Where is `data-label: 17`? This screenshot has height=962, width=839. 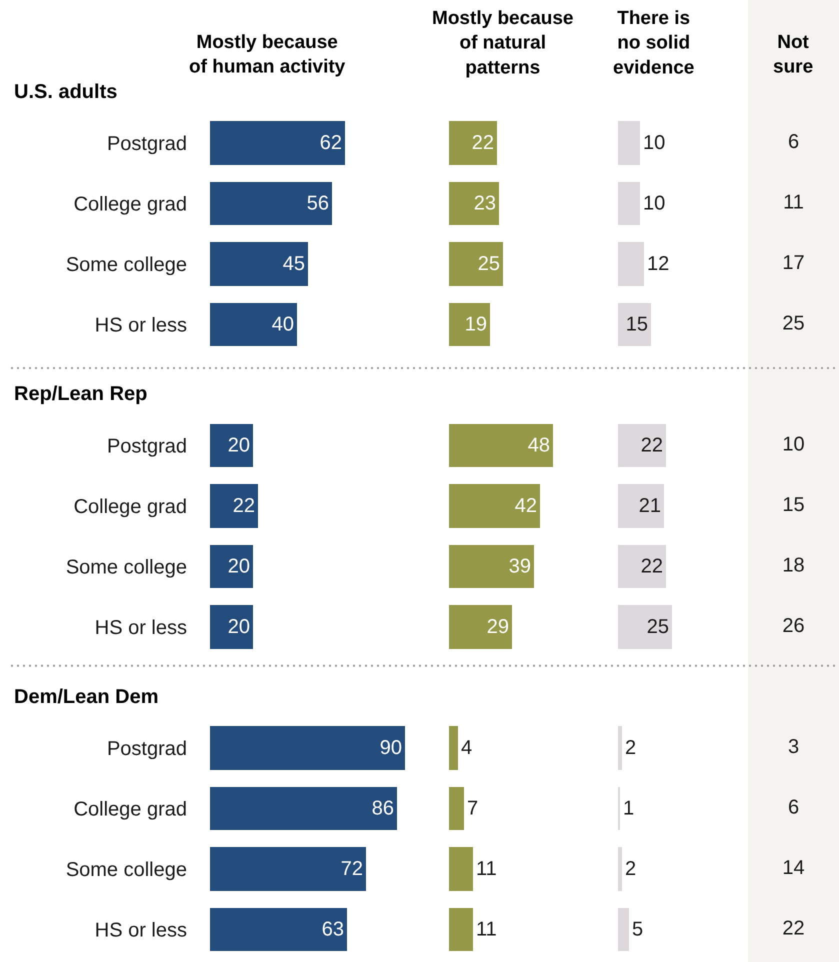 data-label: 17 is located at coordinates (793, 263).